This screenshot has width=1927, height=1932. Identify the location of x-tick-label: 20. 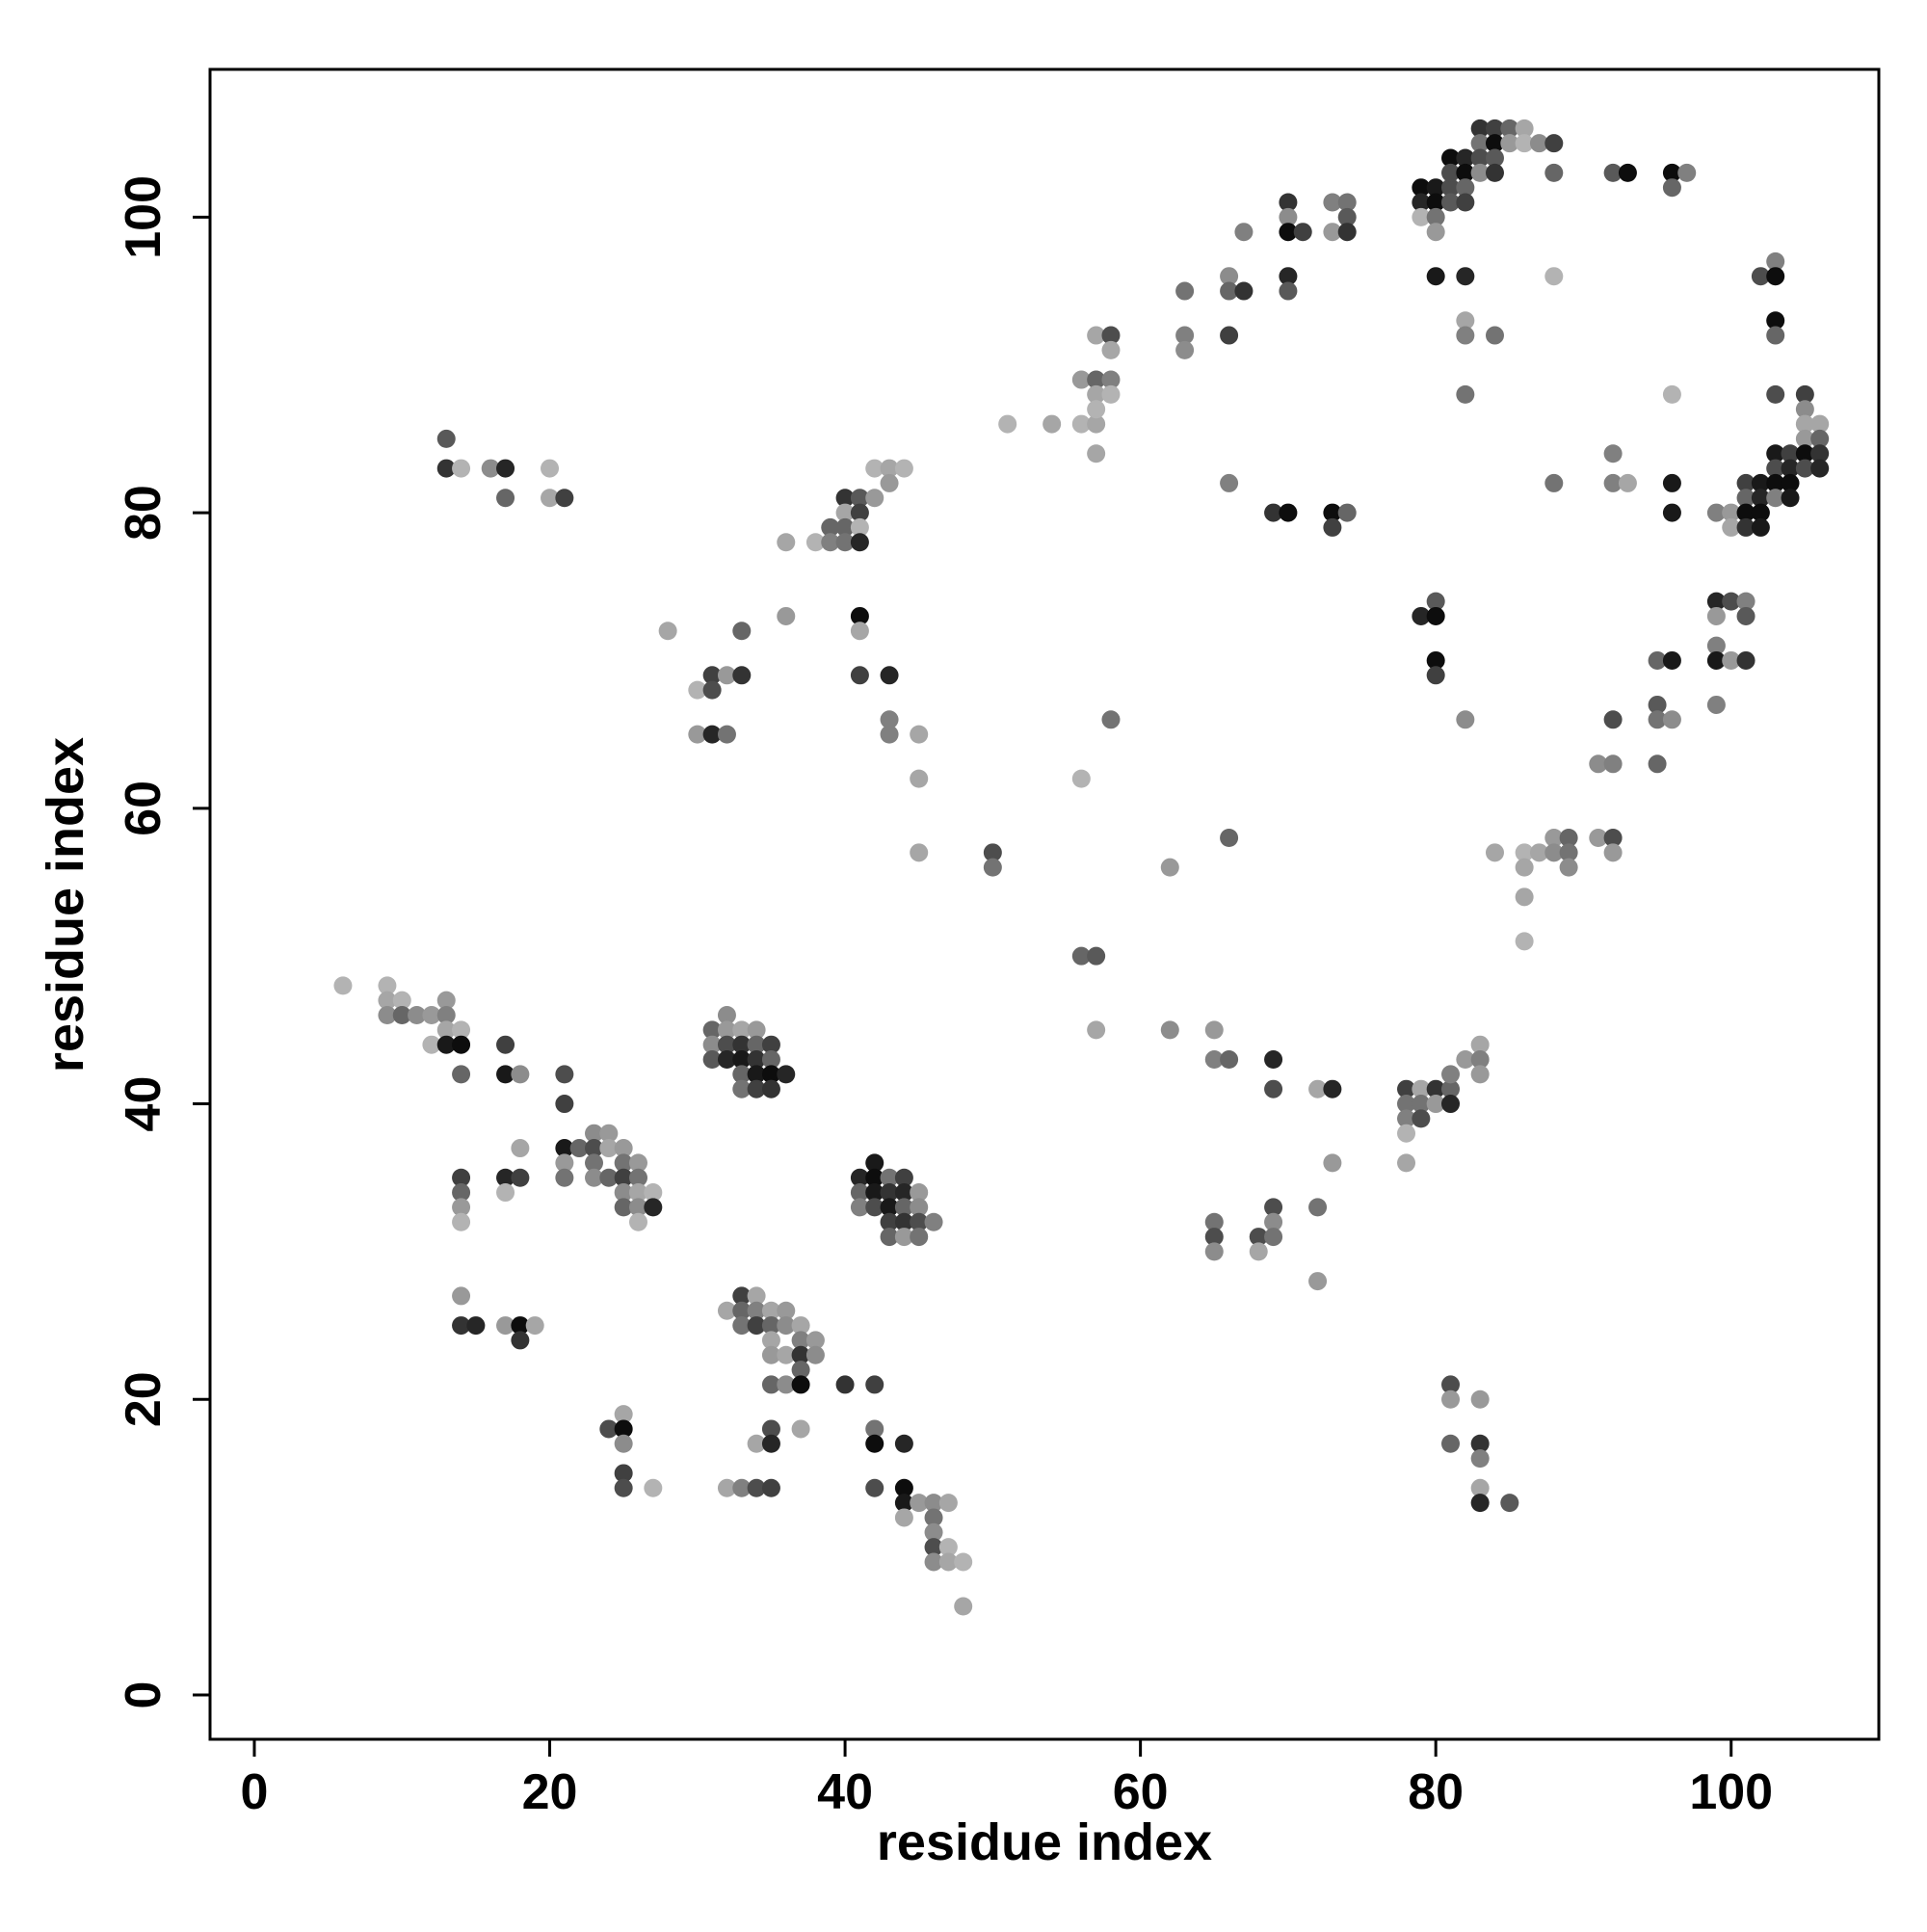
(550, 1792).